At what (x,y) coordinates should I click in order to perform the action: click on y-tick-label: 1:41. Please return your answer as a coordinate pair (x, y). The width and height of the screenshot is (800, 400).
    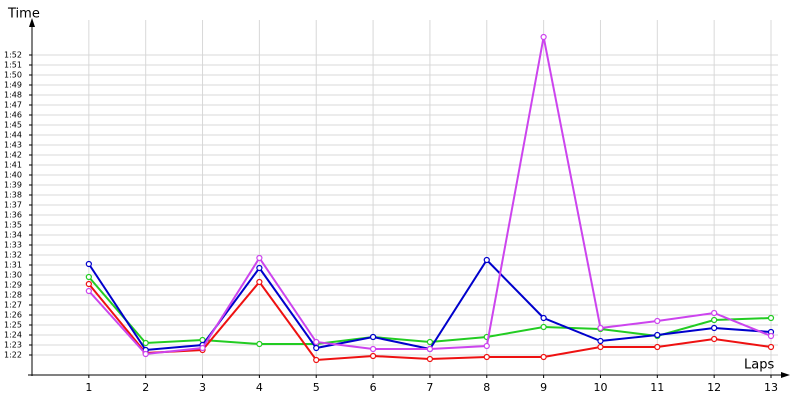
    Looking at the image, I should click on (13, 165).